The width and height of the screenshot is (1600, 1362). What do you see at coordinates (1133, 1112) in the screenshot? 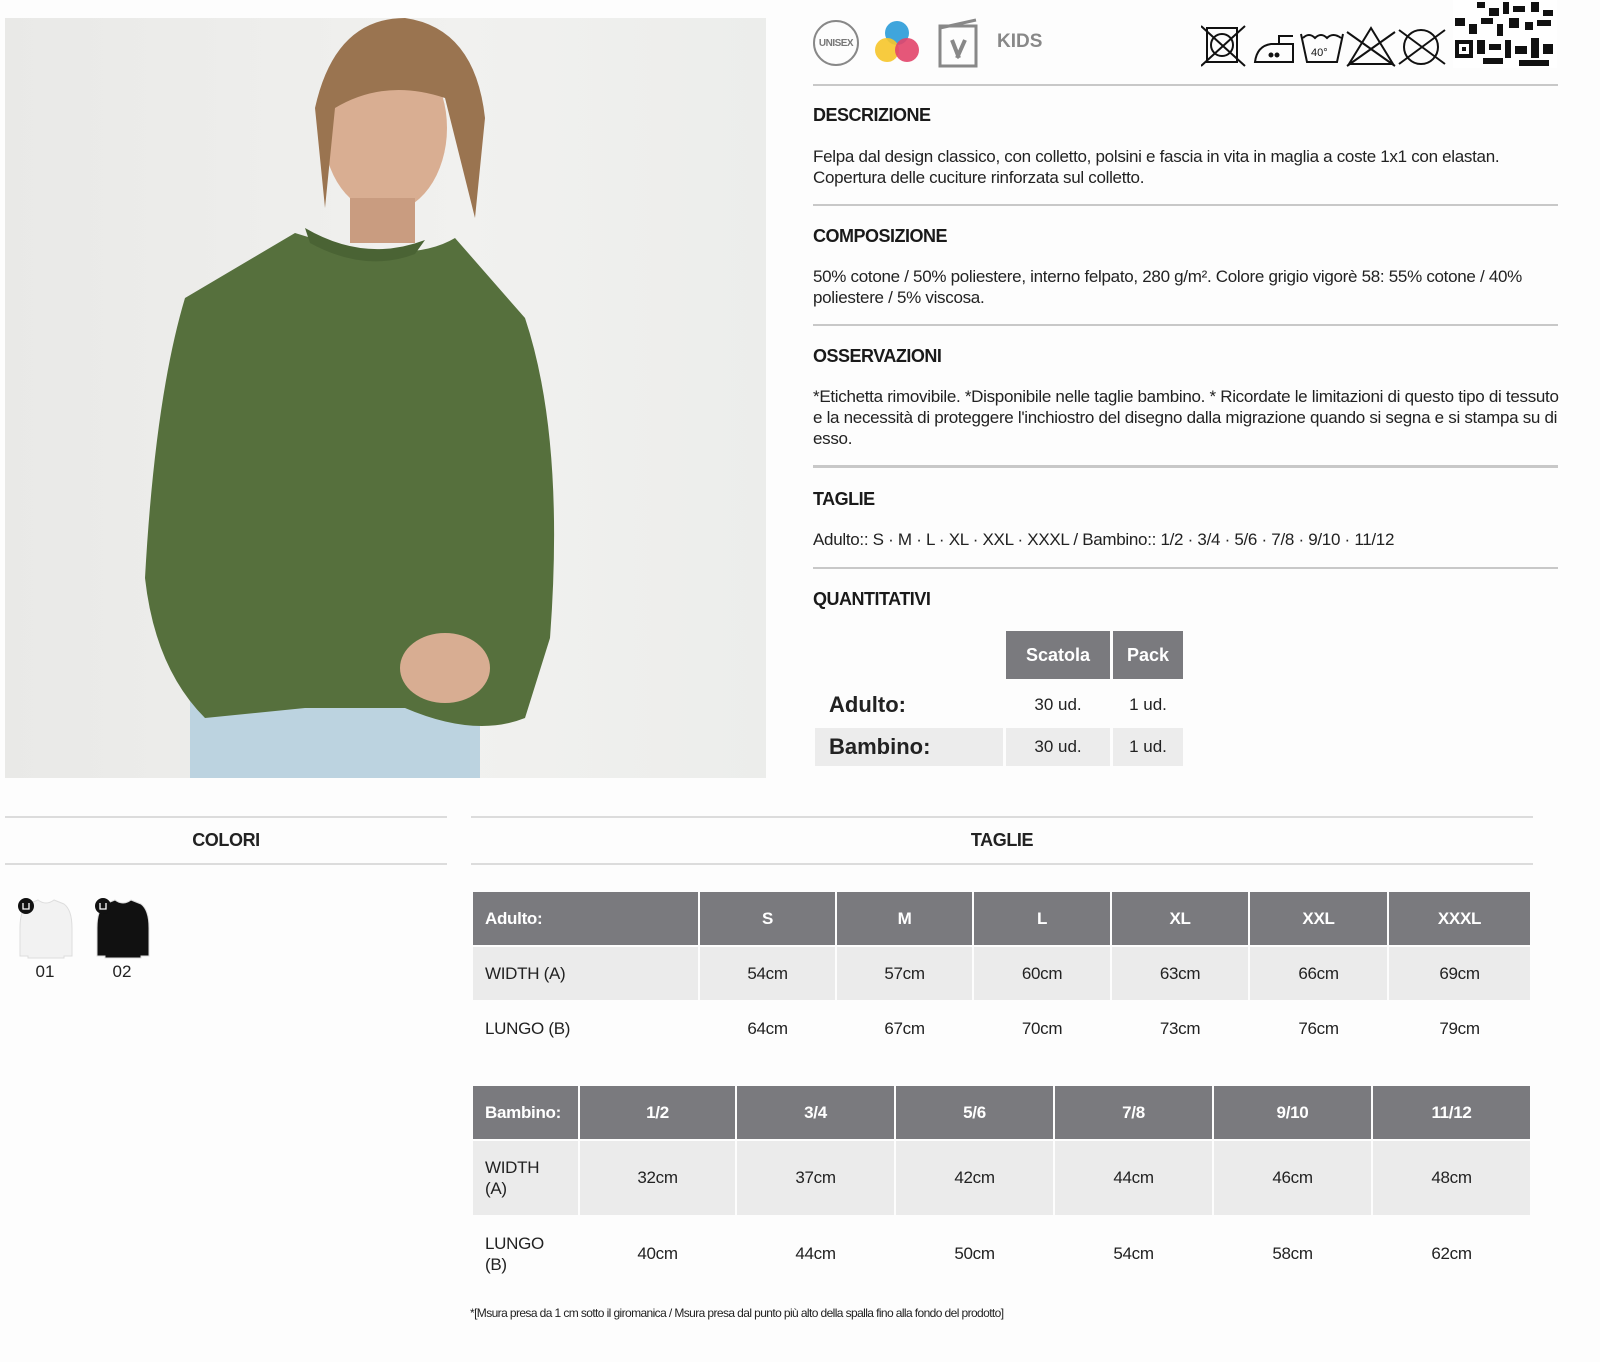
I see `size-header: 7/8` at bounding box center [1133, 1112].